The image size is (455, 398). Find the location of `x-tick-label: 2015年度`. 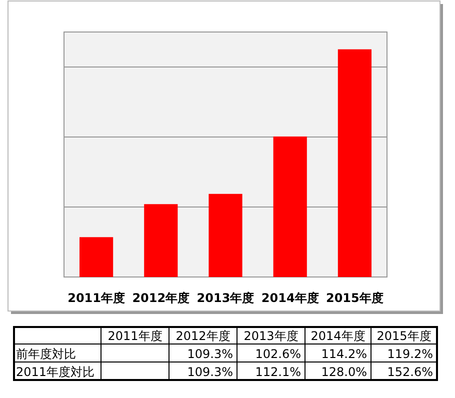

x-tick-label: 2015年度 is located at coordinates (355, 298).